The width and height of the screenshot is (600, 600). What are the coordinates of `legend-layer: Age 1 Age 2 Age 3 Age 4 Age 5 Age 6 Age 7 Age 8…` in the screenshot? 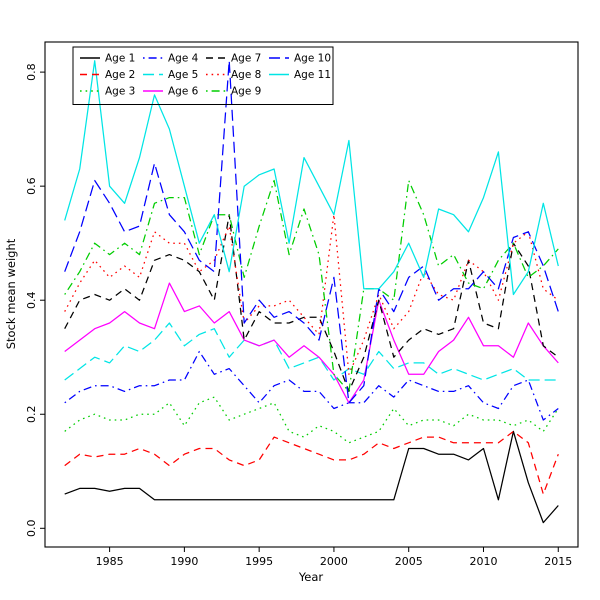 It's located at (203, 75).